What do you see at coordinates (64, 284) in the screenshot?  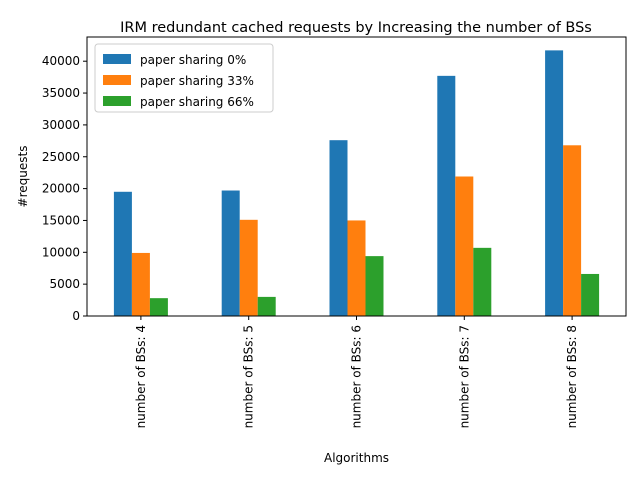 I see `y-tick-label: 5000` at bounding box center [64, 284].